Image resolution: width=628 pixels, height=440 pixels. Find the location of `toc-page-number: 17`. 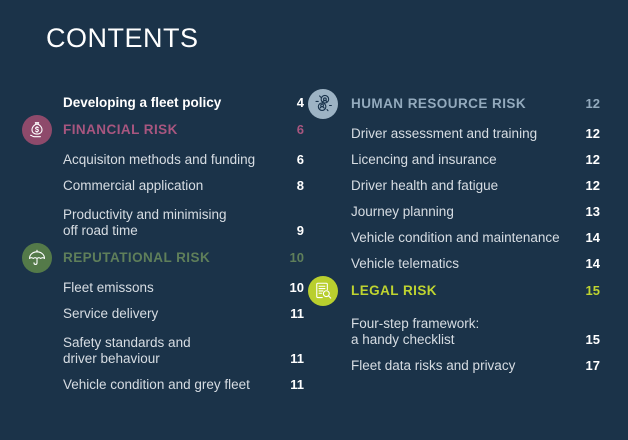

toc-page-number: 17 is located at coordinates (592, 365).